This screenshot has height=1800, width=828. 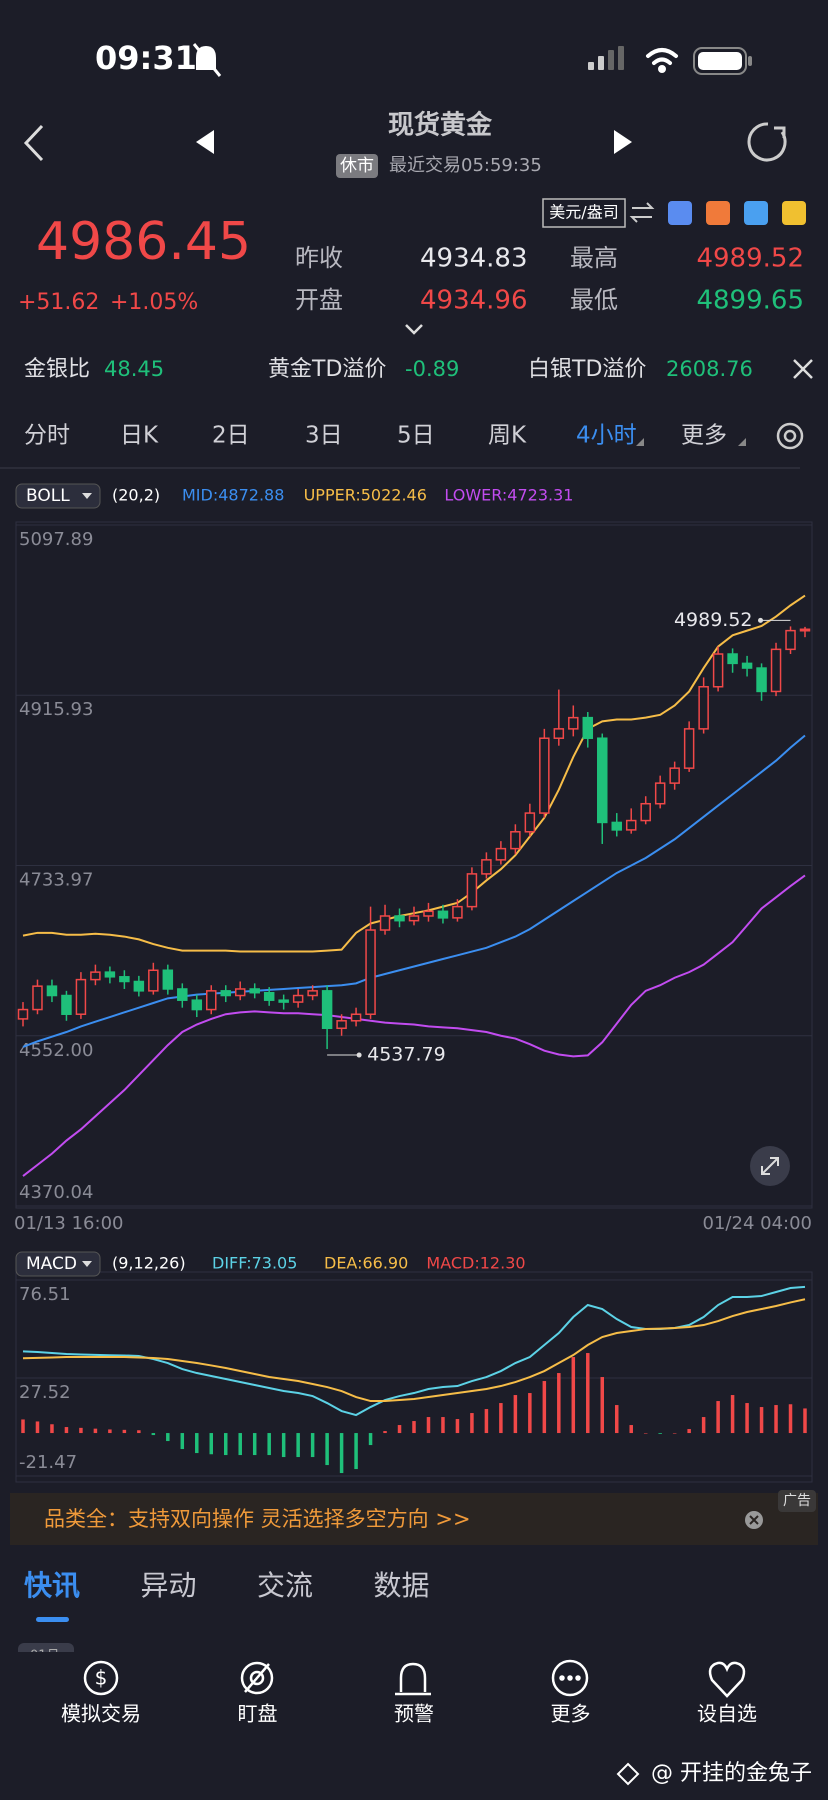 I want to click on indicator-params: (20,2), so click(x=136, y=495).